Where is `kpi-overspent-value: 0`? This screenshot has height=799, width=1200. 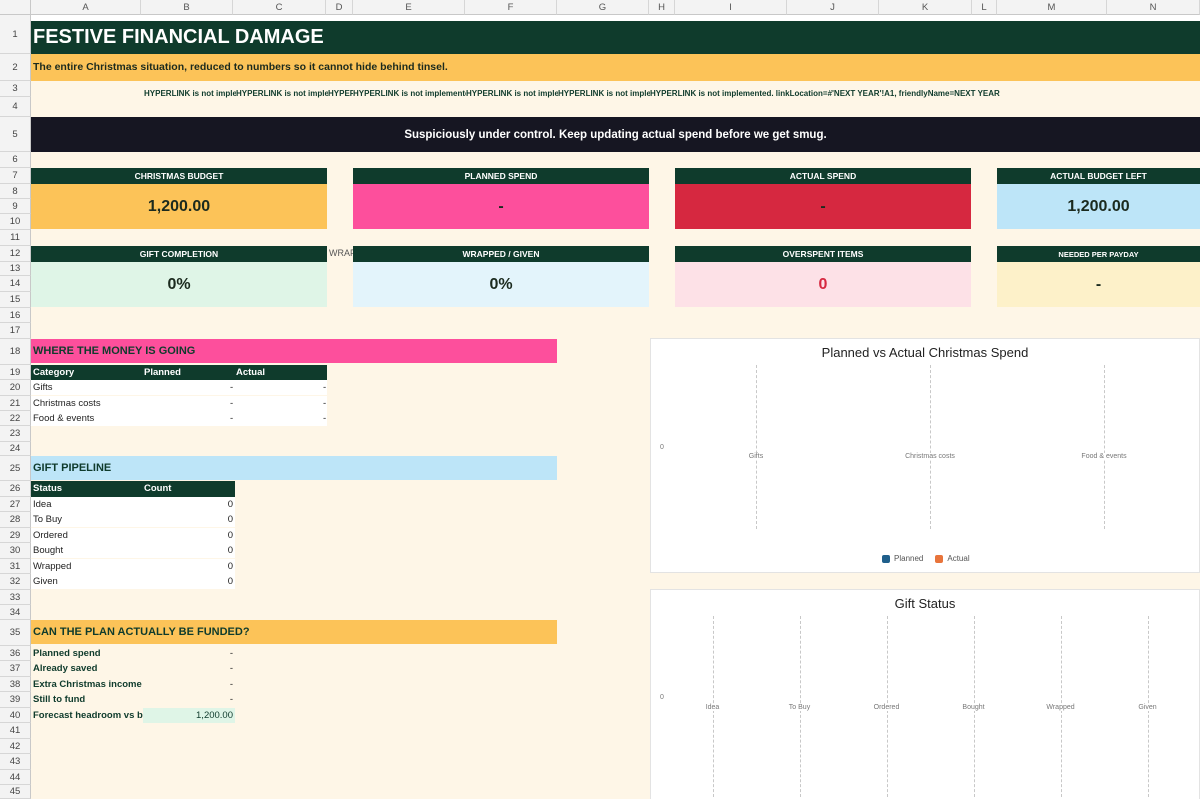 kpi-overspent-value: 0 is located at coordinates (823, 284).